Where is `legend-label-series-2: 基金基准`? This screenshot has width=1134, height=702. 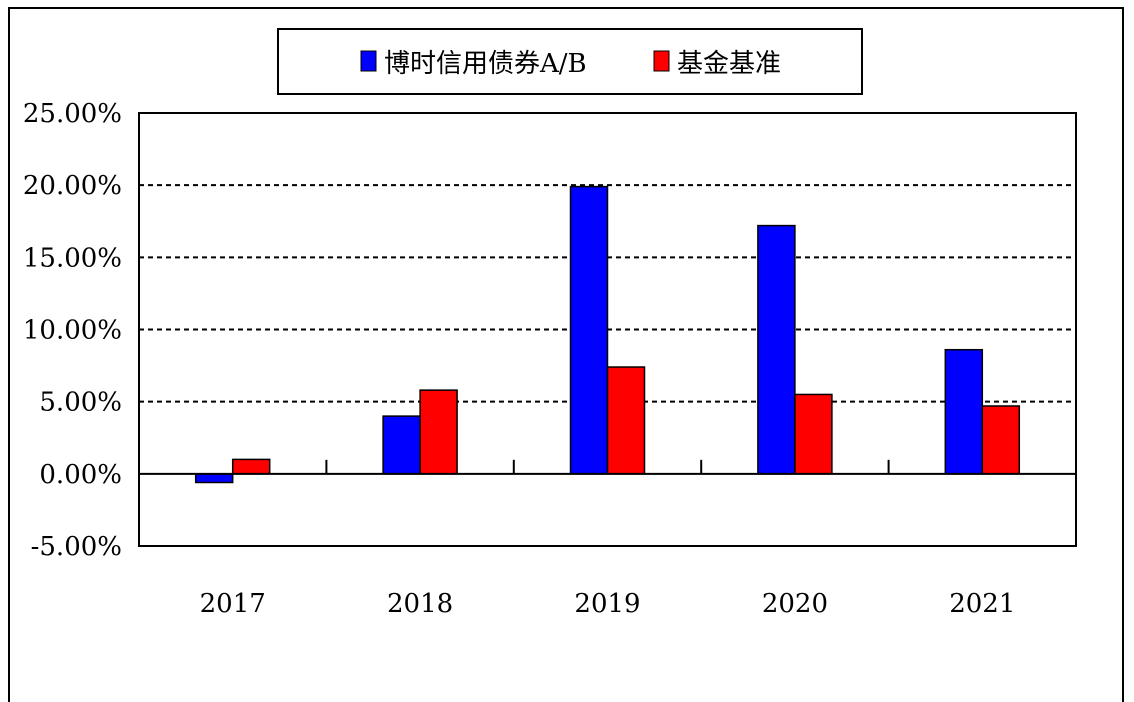 legend-label-series-2: 基金基准 is located at coordinates (729, 64).